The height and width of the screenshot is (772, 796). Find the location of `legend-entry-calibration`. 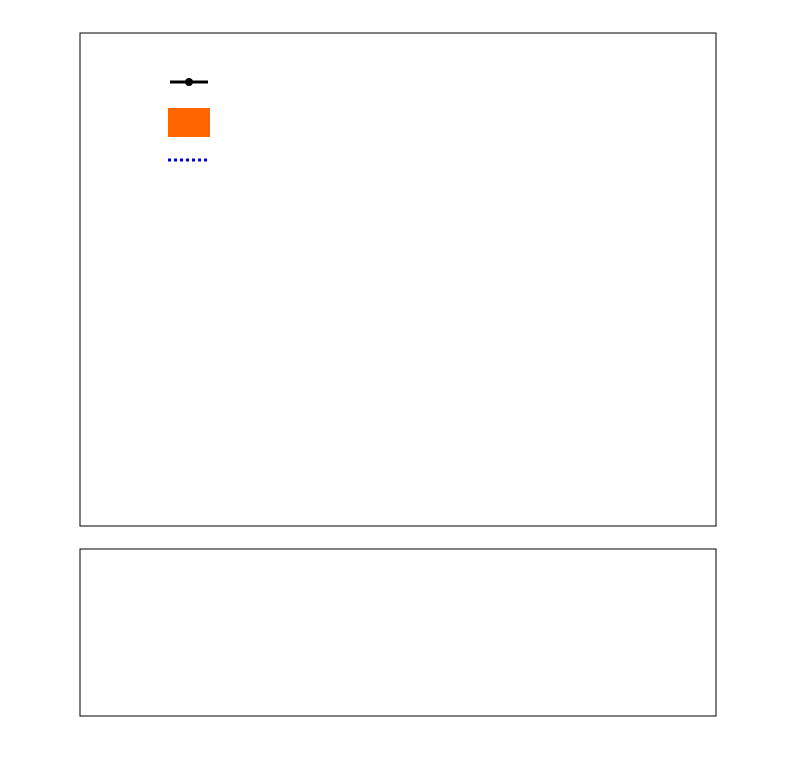

legend-entry-calibration is located at coordinates (189, 122).